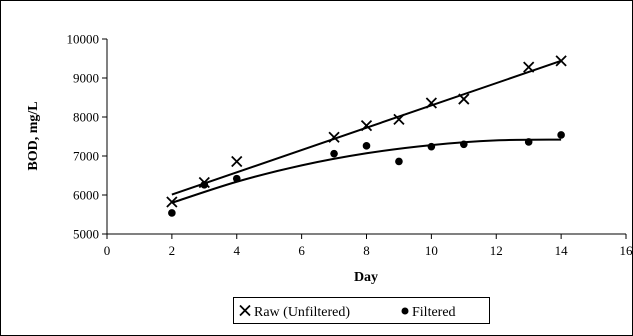 Image resolution: width=633 pixels, height=336 pixels. I want to click on y-tick-label: 8000, so click(86, 117).